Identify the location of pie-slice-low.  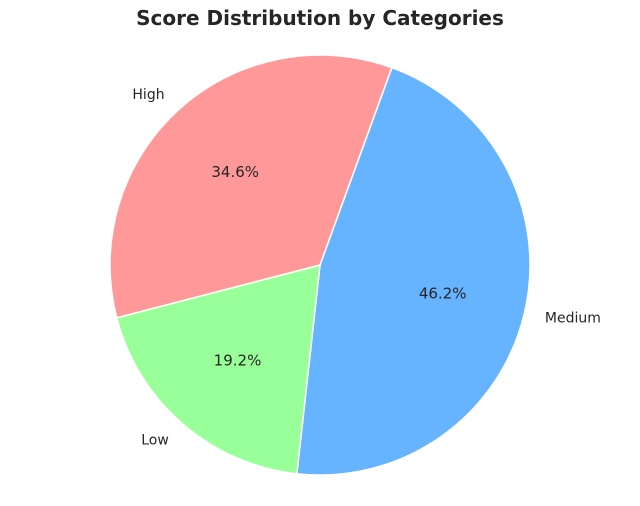
(218, 369).